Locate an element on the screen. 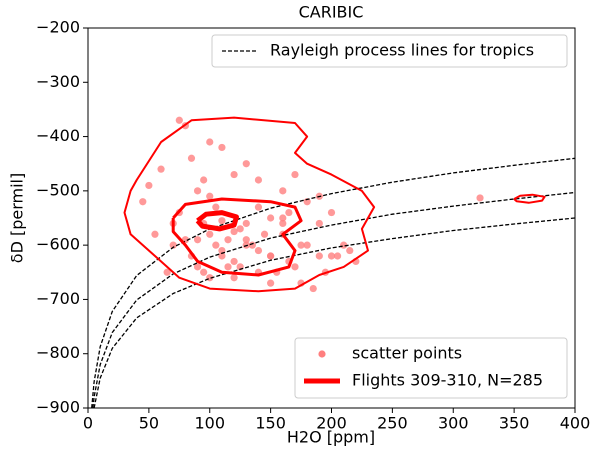 This screenshot has height=453, width=593. x-tick-label: 250 is located at coordinates (392, 423).